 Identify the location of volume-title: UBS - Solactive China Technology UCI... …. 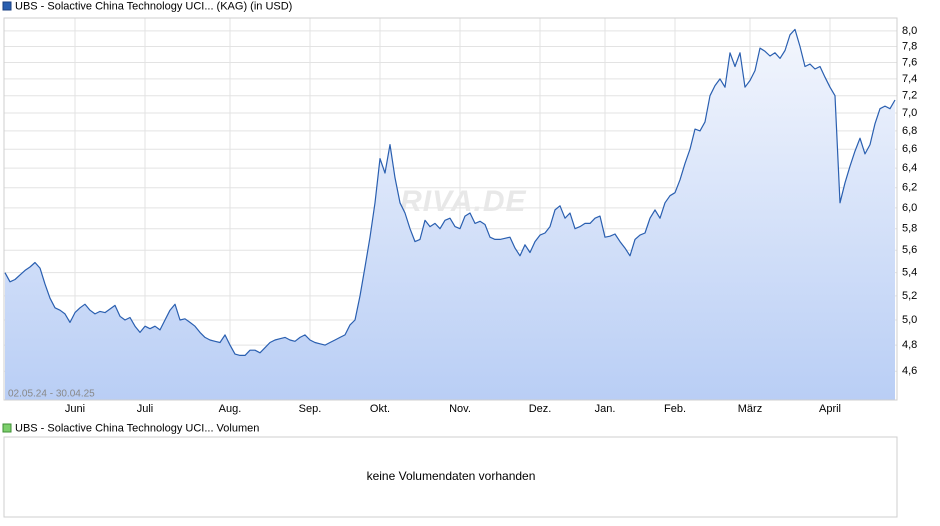
(137, 428).